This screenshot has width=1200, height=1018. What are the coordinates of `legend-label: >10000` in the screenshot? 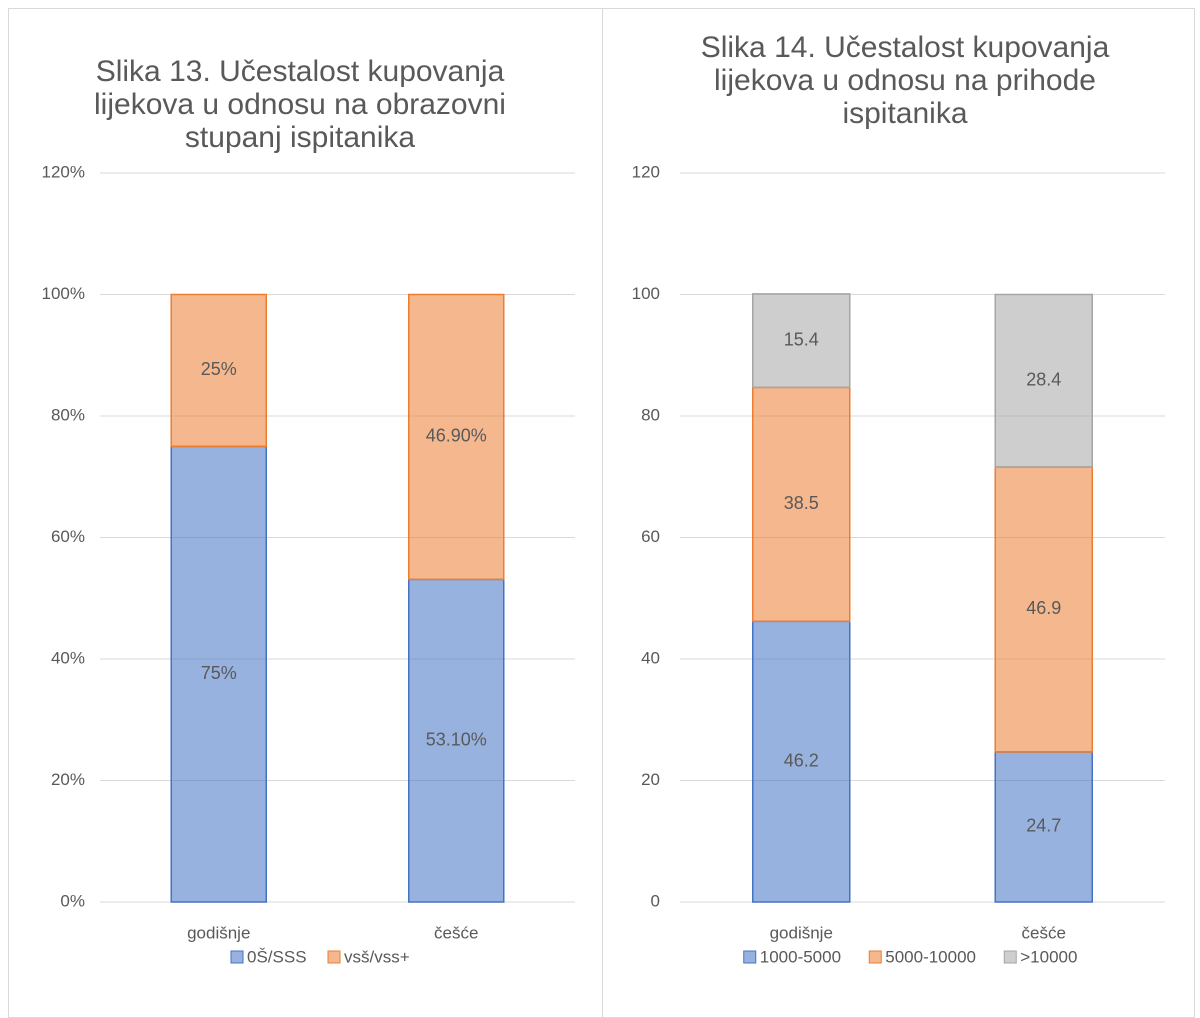 It's located at (1048, 956).